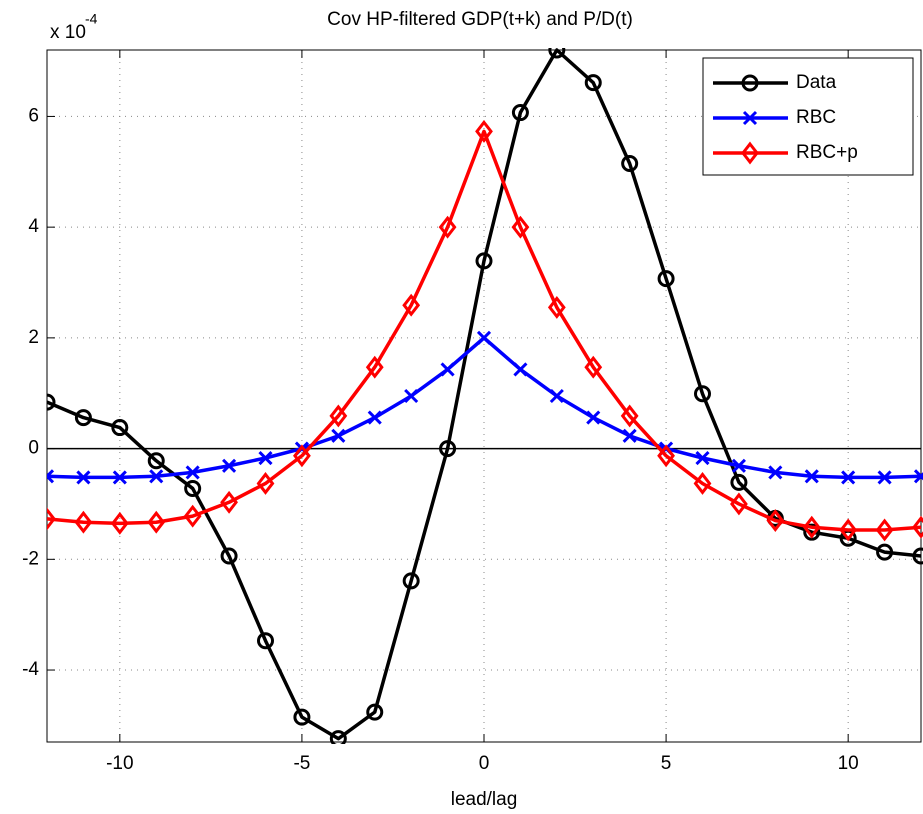 The width and height of the screenshot is (923, 814). What do you see at coordinates (30, 558) in the screenshot?
I see `y-tick-label: -2` at bounding box center [30, 558].